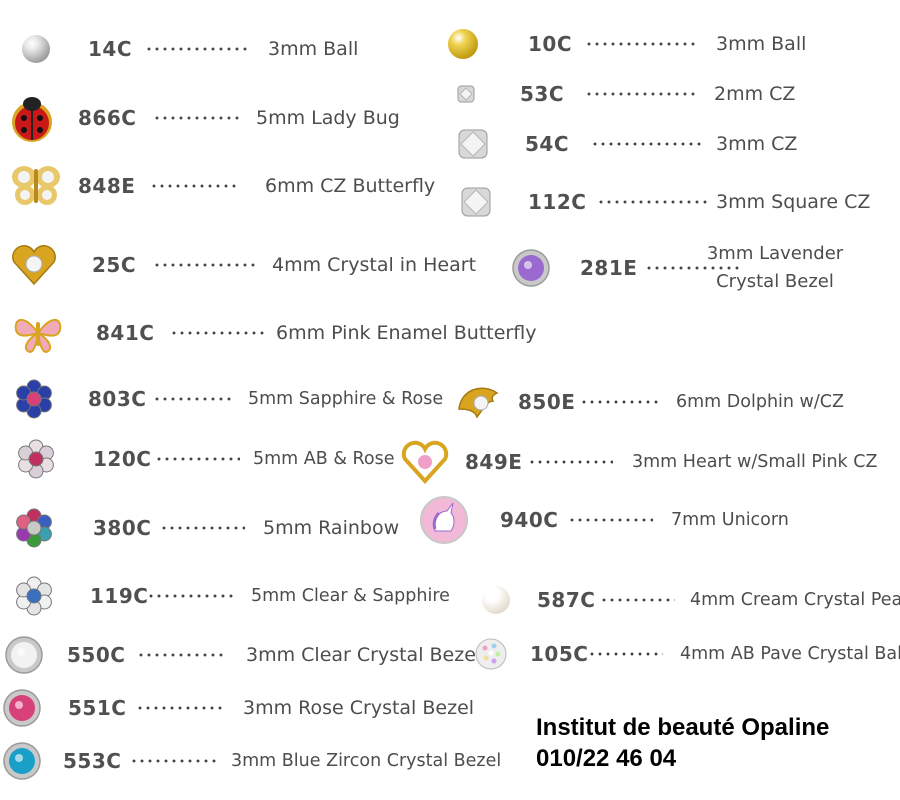 The height and width of the screenshot is (800, 900). I want to click on rainbow-flower-icon, so click(34, 528).